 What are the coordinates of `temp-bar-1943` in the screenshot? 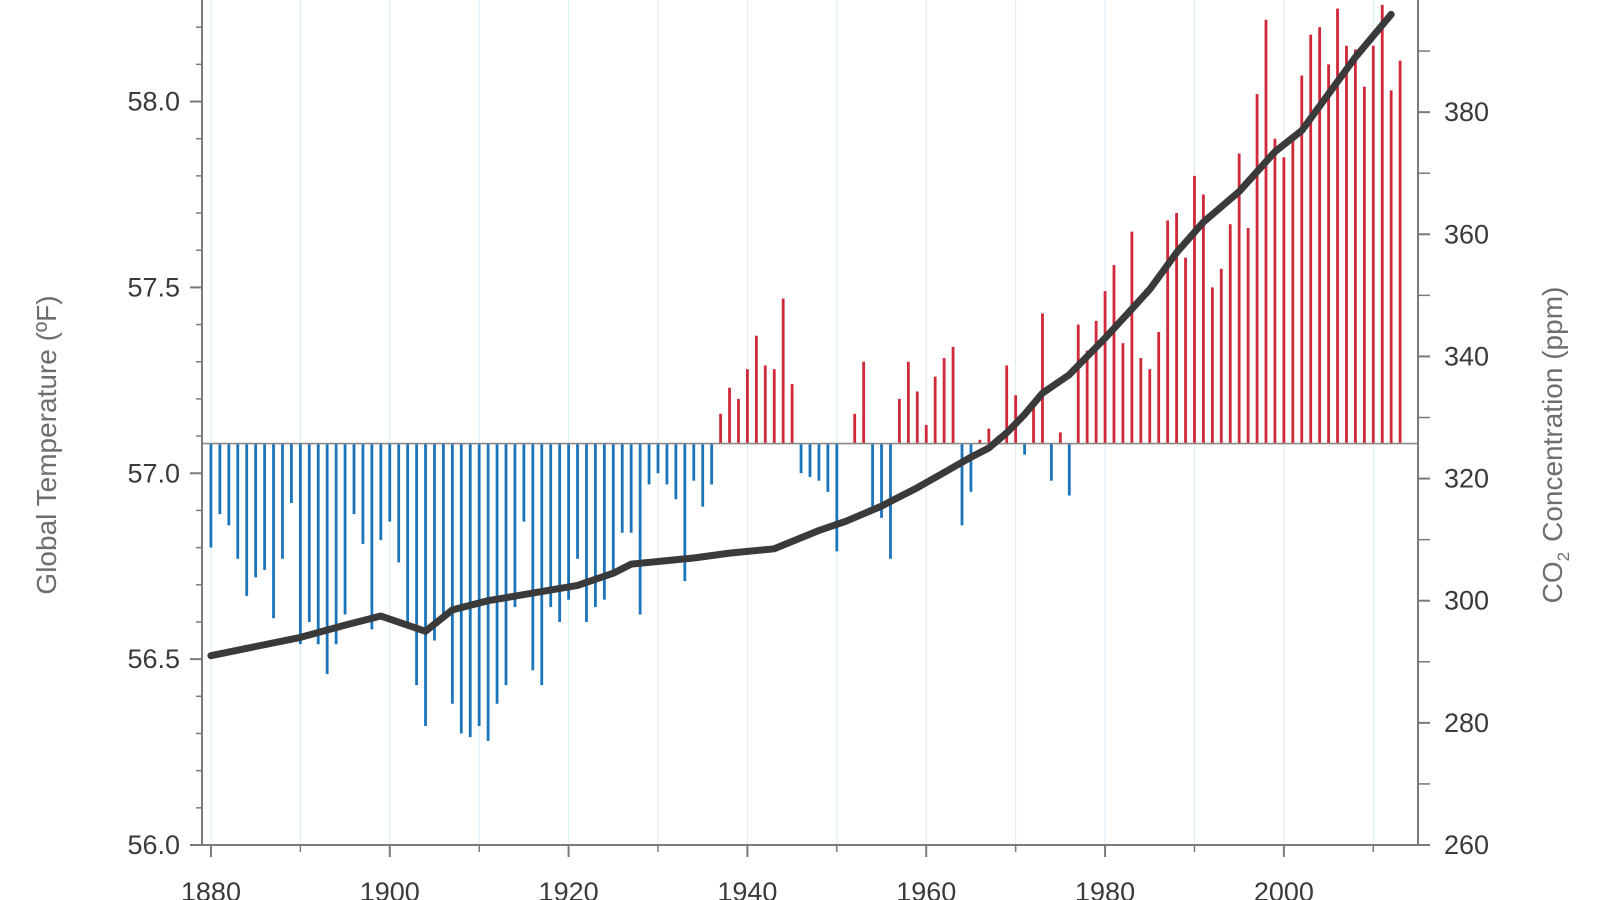 It's located at (774, 406).